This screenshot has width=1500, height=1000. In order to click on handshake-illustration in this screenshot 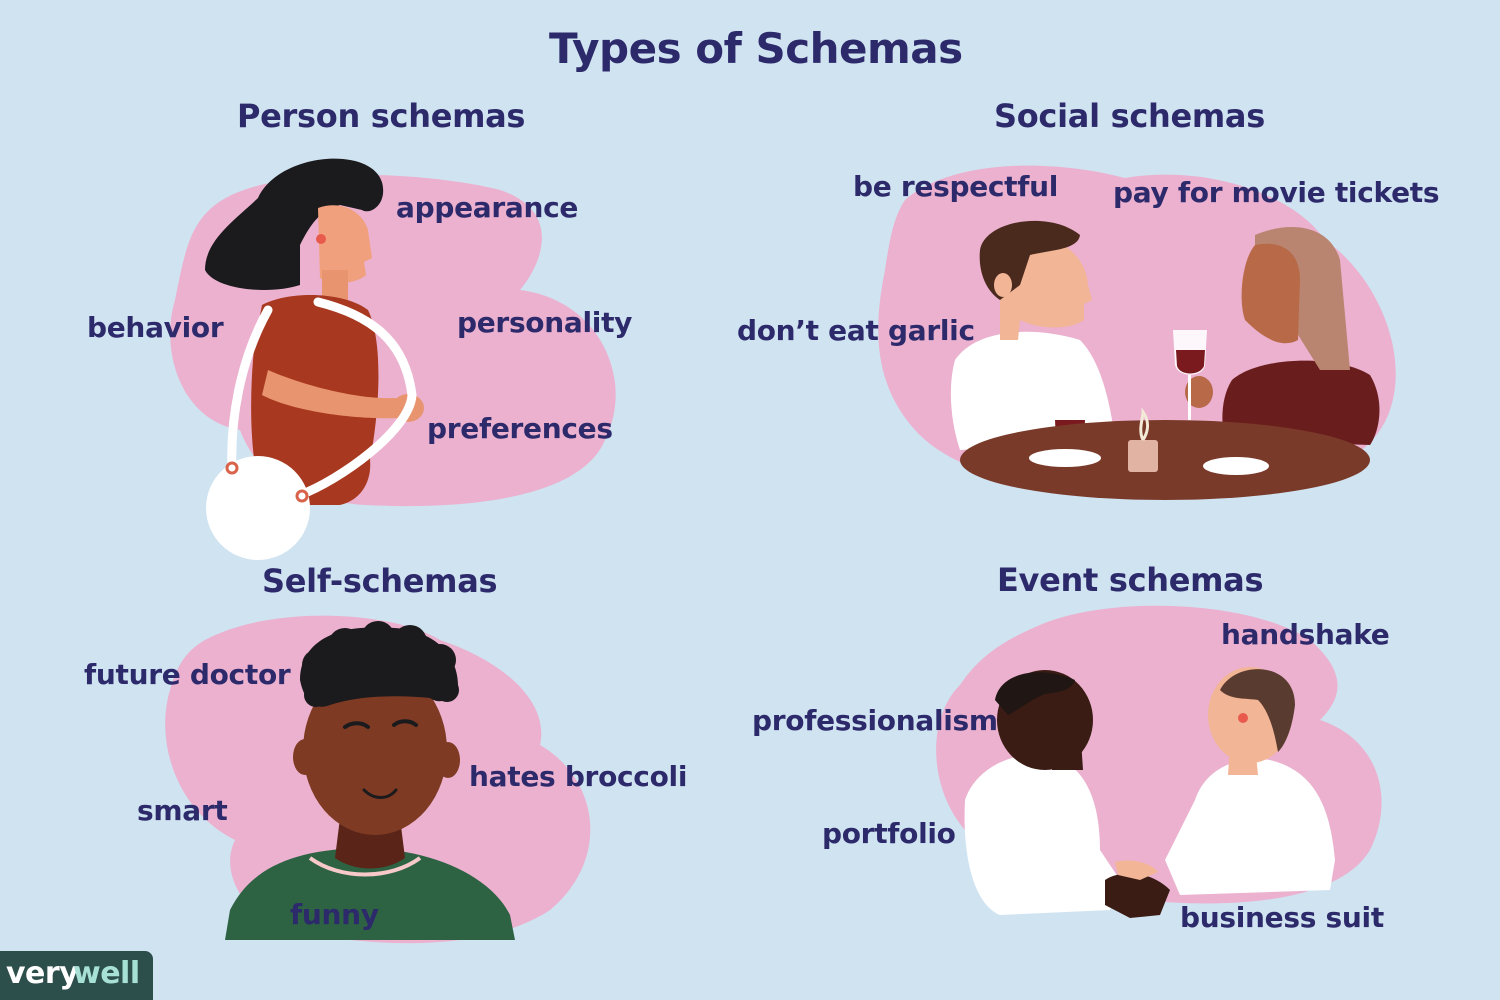, I will do `click(1149, 792)`.